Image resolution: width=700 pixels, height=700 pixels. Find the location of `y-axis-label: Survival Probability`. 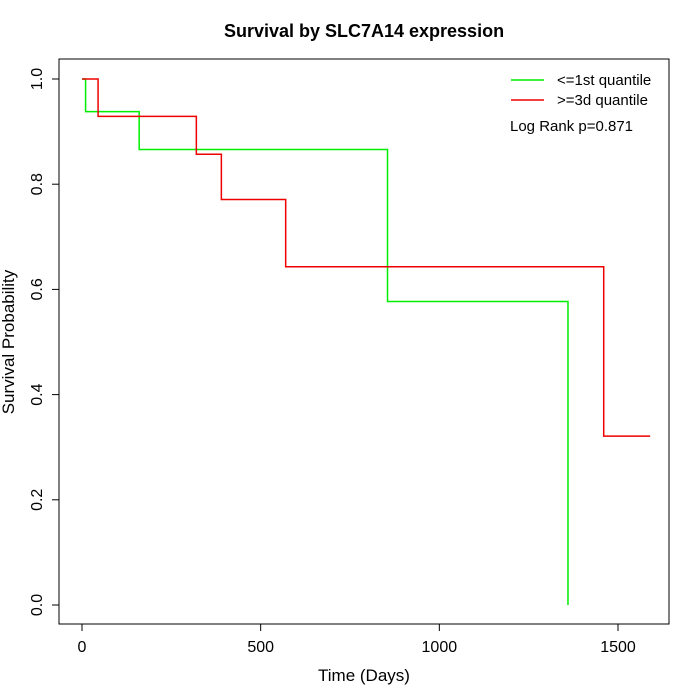

y-axis-label: Survival Probability is located at coordinates (9, 341).